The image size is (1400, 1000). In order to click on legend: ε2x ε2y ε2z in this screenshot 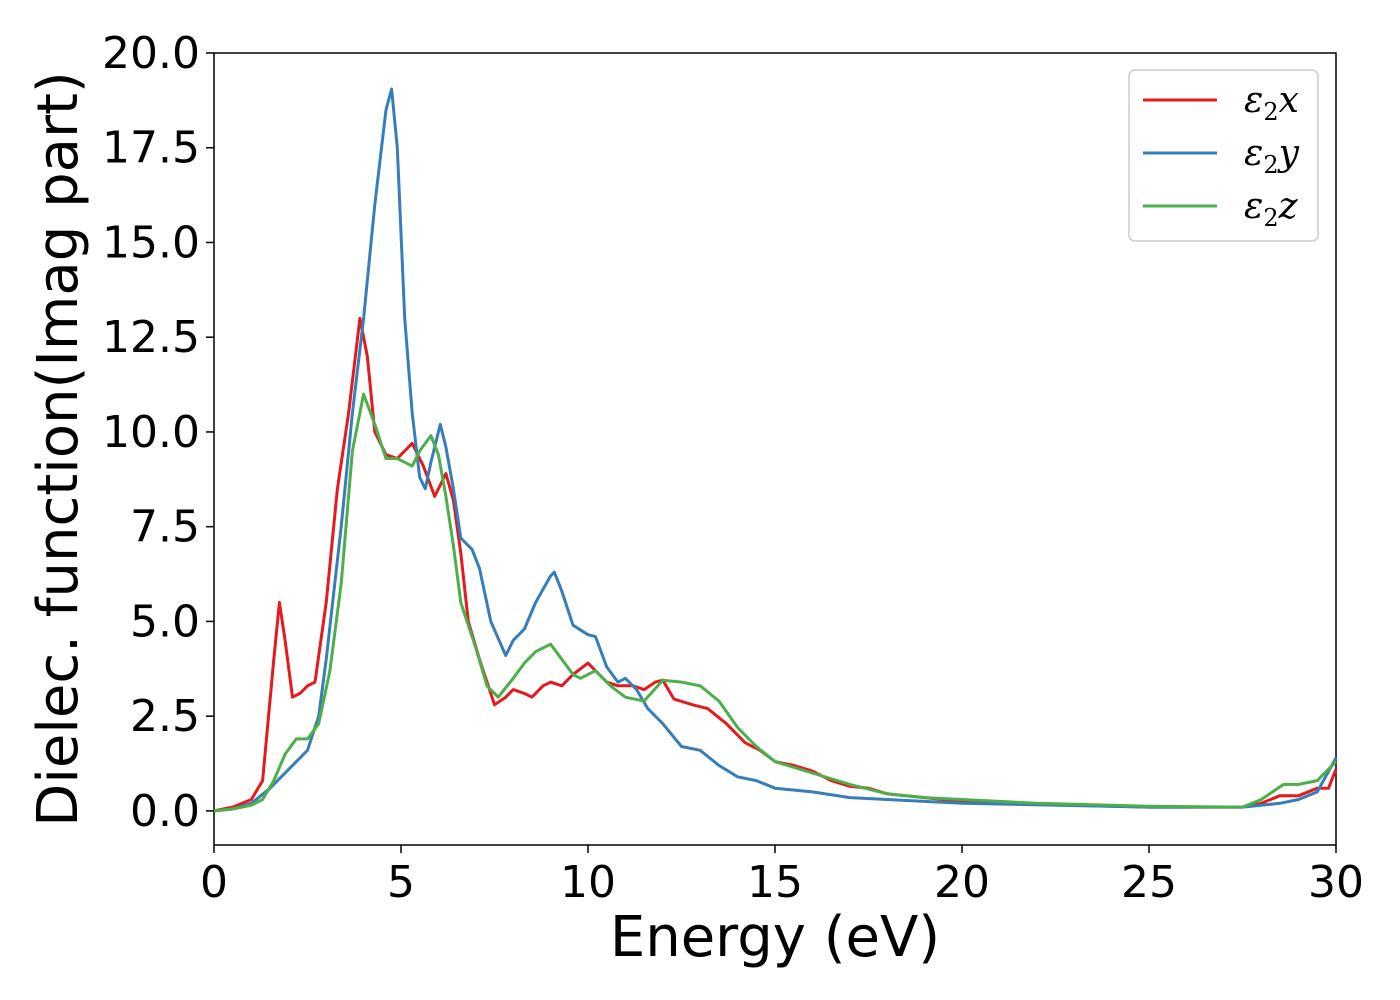, I will do `click(1223, 155)`.